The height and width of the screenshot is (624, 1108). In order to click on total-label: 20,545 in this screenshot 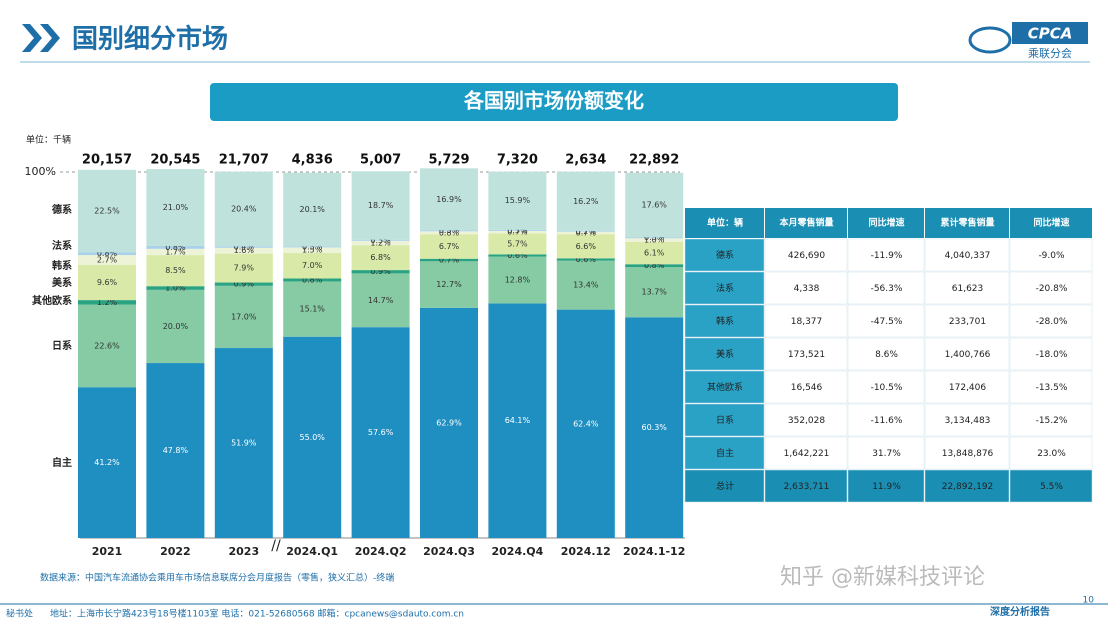, I will do `click(175, 160)`.